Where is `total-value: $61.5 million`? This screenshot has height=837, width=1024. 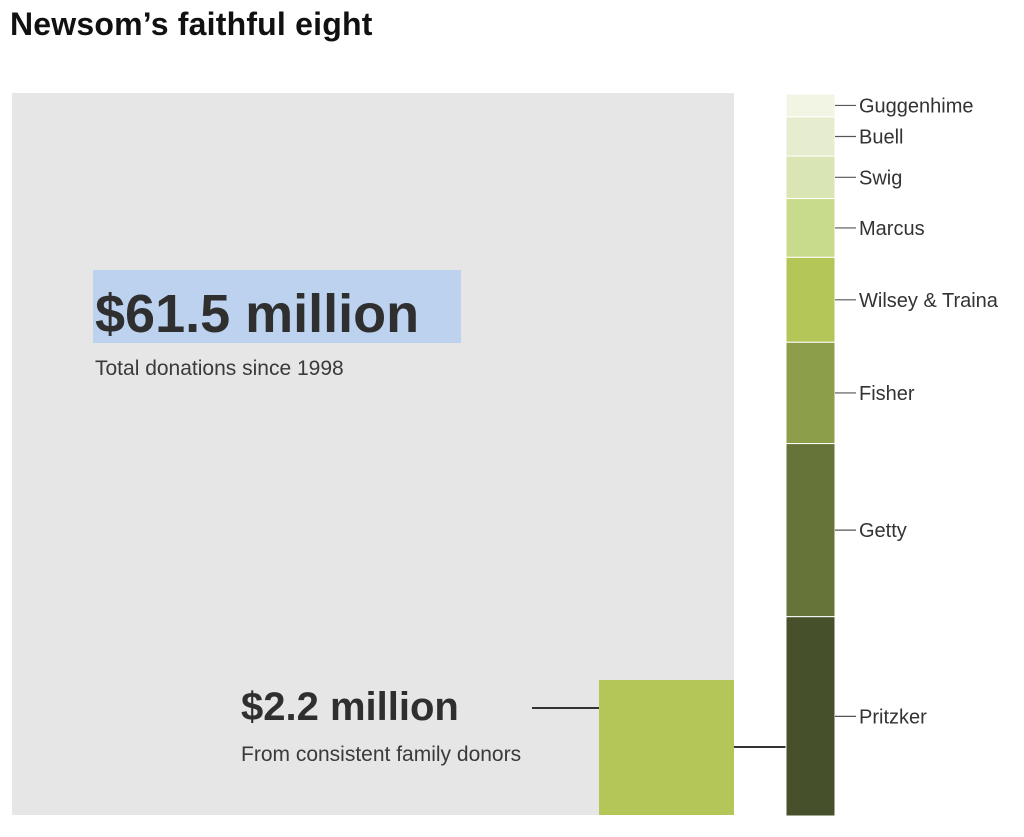
total-value: $61.5 million is located at coordinates (257, 314).